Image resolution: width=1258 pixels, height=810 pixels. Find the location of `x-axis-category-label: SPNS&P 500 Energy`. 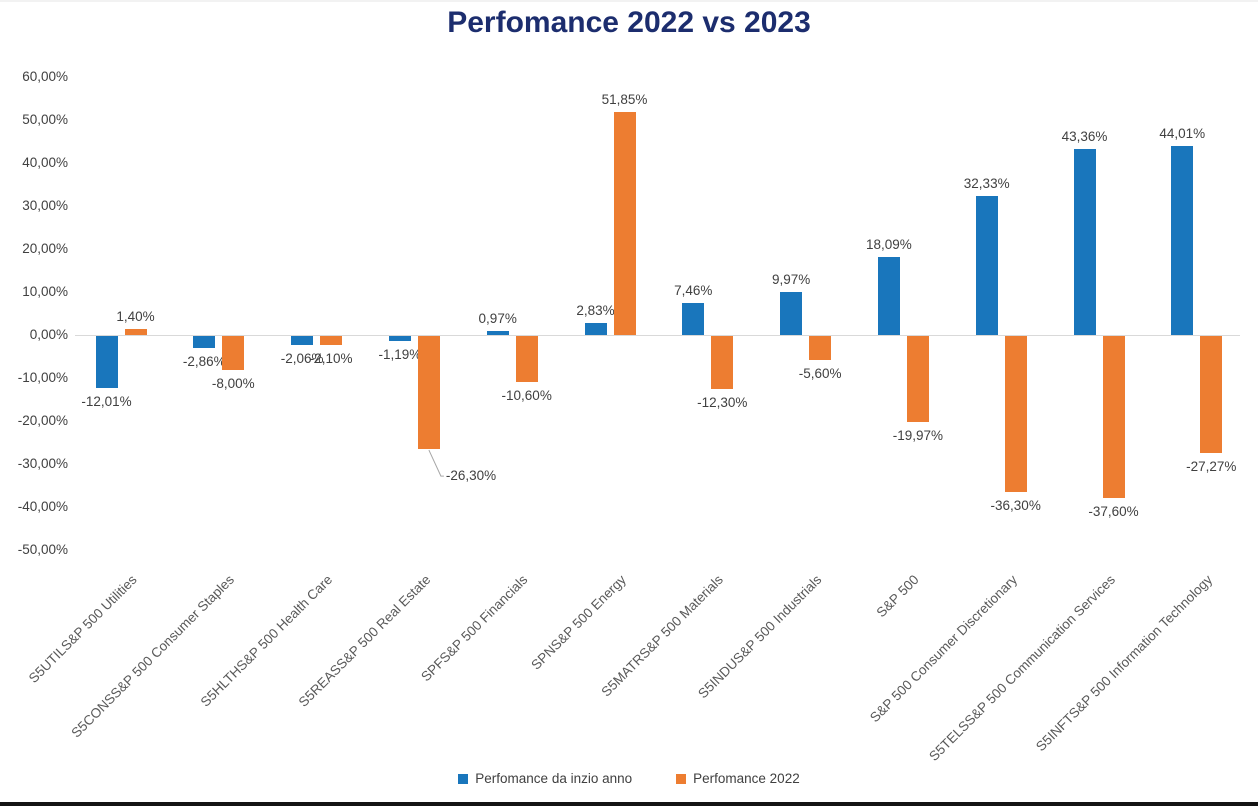

x-axis-category-label: SPNS&P 500 Energy is located at coordinates (578, 622).